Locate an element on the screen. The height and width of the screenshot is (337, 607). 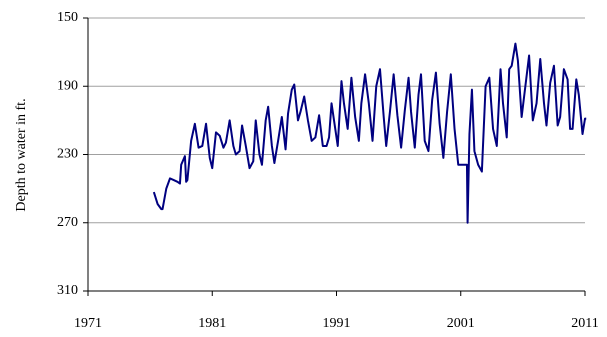
x-tick-label: 1981 is located at coordinates (212, 323).